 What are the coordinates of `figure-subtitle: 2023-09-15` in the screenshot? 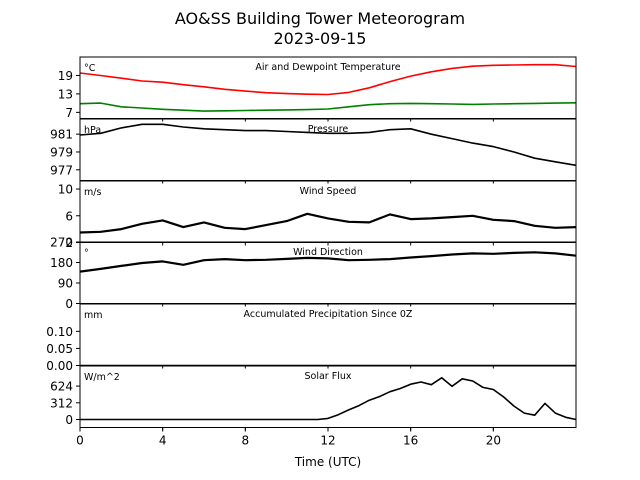 It's located at (320, 38).